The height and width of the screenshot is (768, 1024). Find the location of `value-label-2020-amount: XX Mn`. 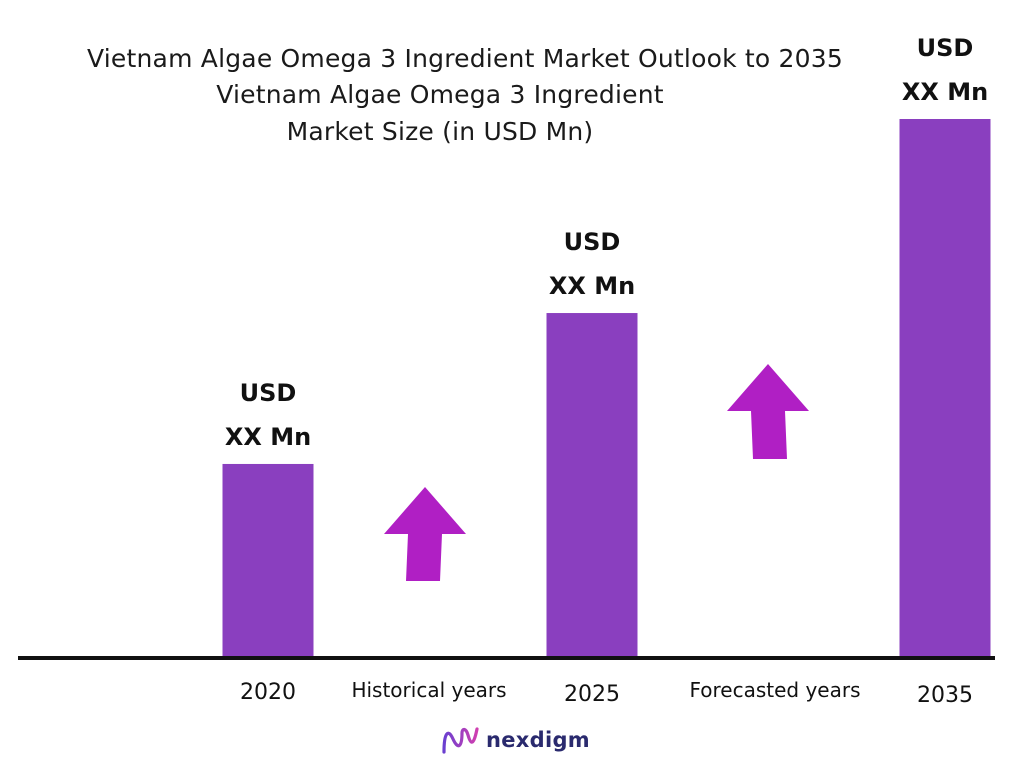

value-label-2020-amount: XX Mn is located at coordinates (268, 437).